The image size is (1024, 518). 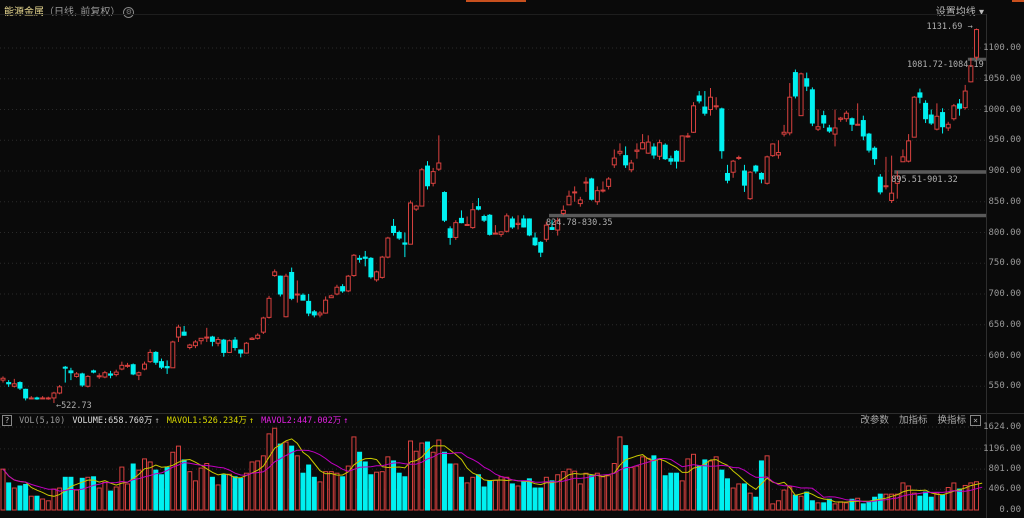 I want to click on help-icon: ?, so click(x=7, y=420).